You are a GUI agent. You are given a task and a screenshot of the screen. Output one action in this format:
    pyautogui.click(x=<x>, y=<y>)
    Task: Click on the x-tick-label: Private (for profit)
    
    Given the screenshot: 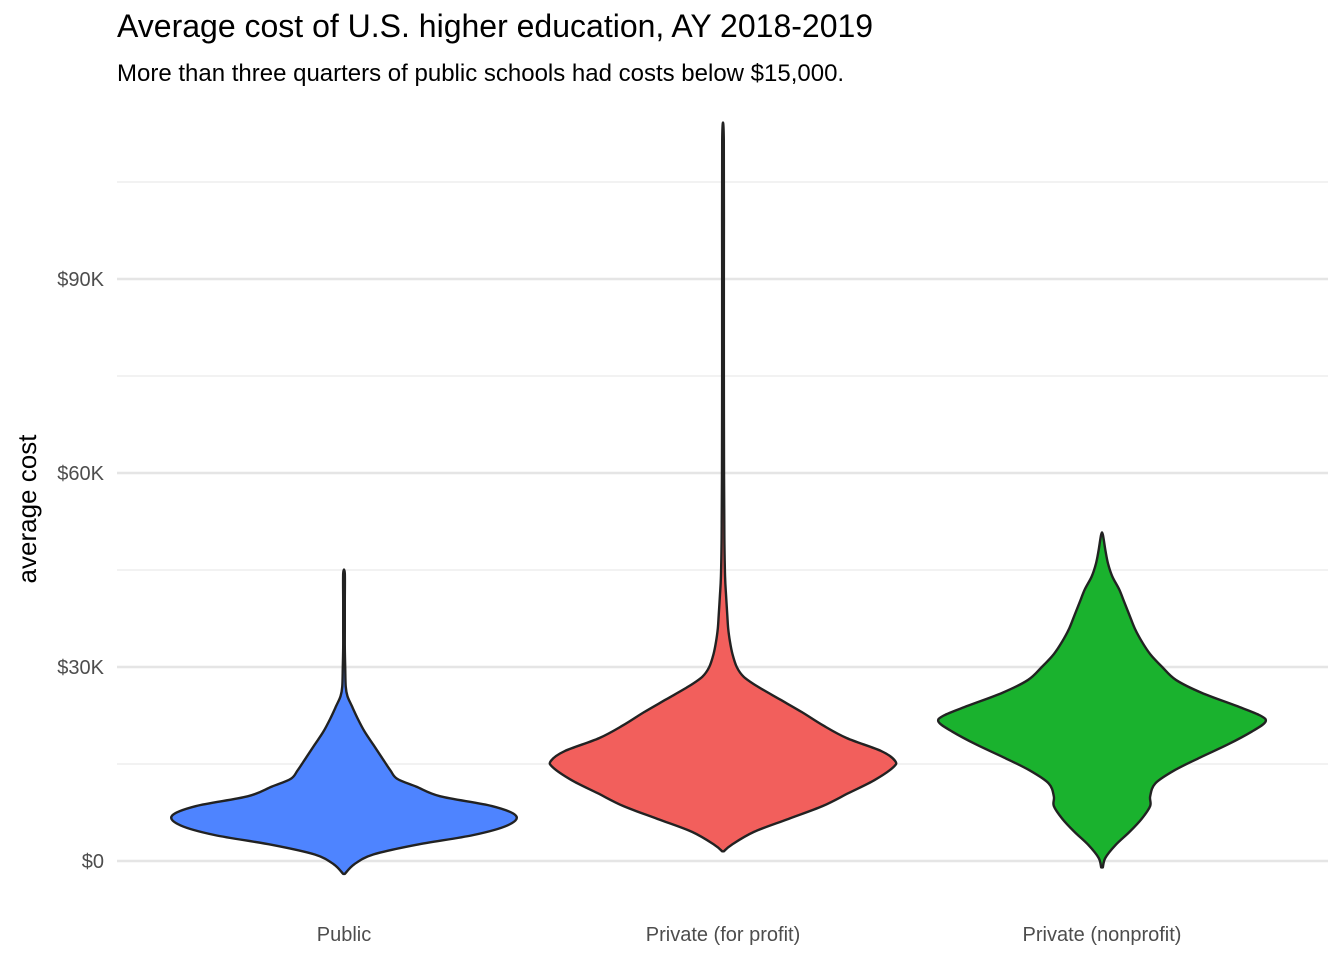 What is the action you would take?
    pyautogui.click(x=723, y=935)
    